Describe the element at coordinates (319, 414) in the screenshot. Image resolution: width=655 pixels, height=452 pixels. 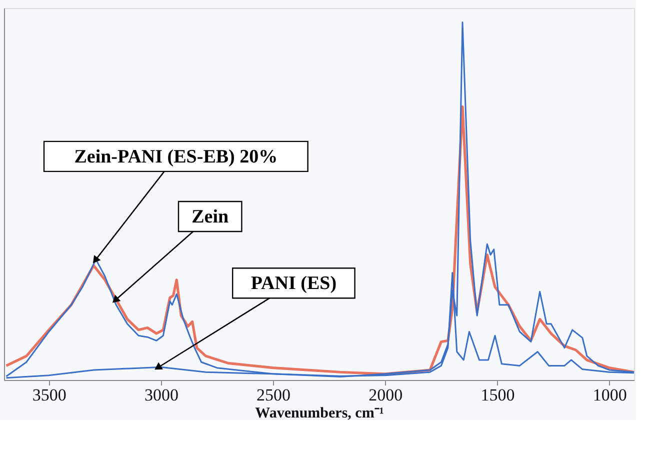
I see `x-axis-title: Wavenumbers, cm⁻¹` at that location.